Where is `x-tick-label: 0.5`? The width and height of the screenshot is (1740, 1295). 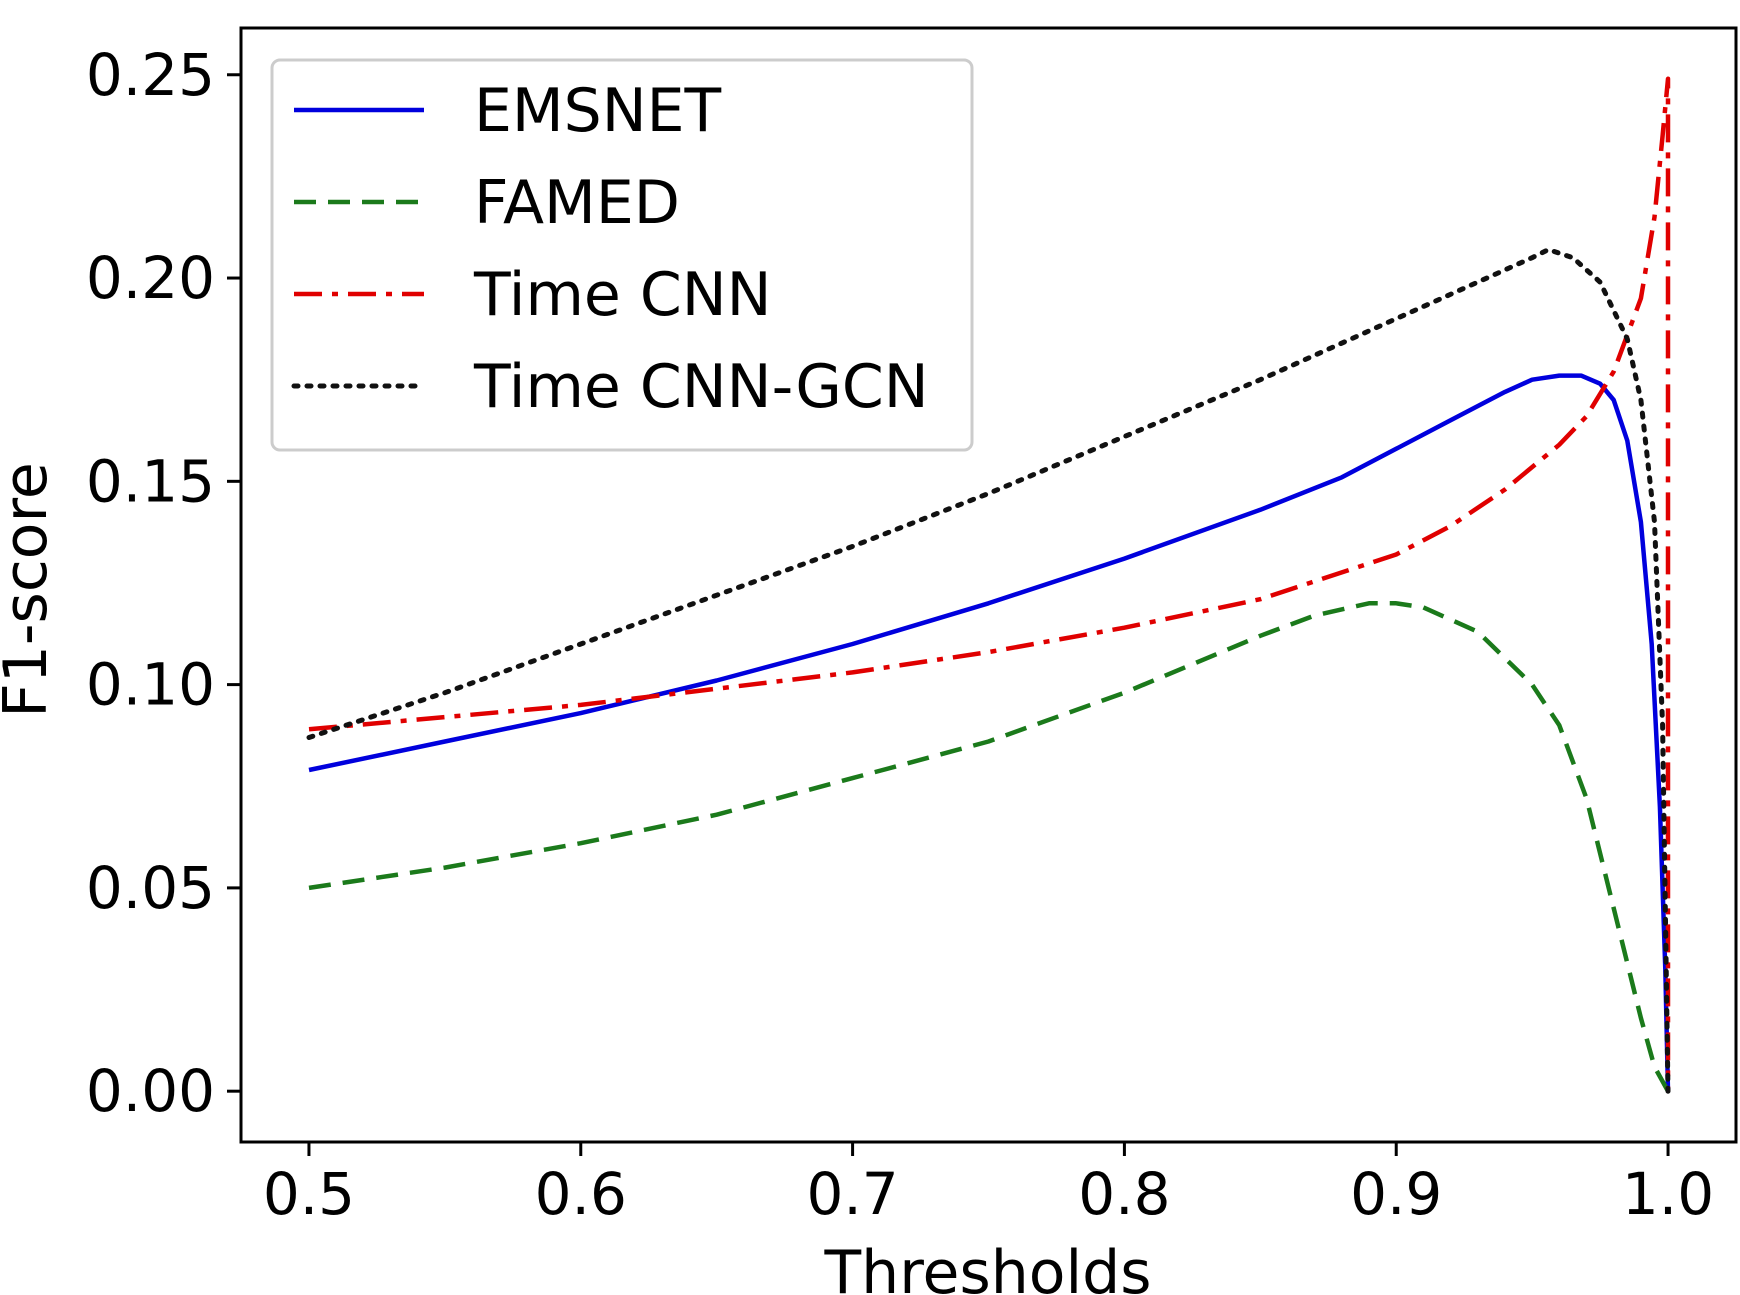 x-tick-label: 0.5 is located at coordinates (309, 1194).